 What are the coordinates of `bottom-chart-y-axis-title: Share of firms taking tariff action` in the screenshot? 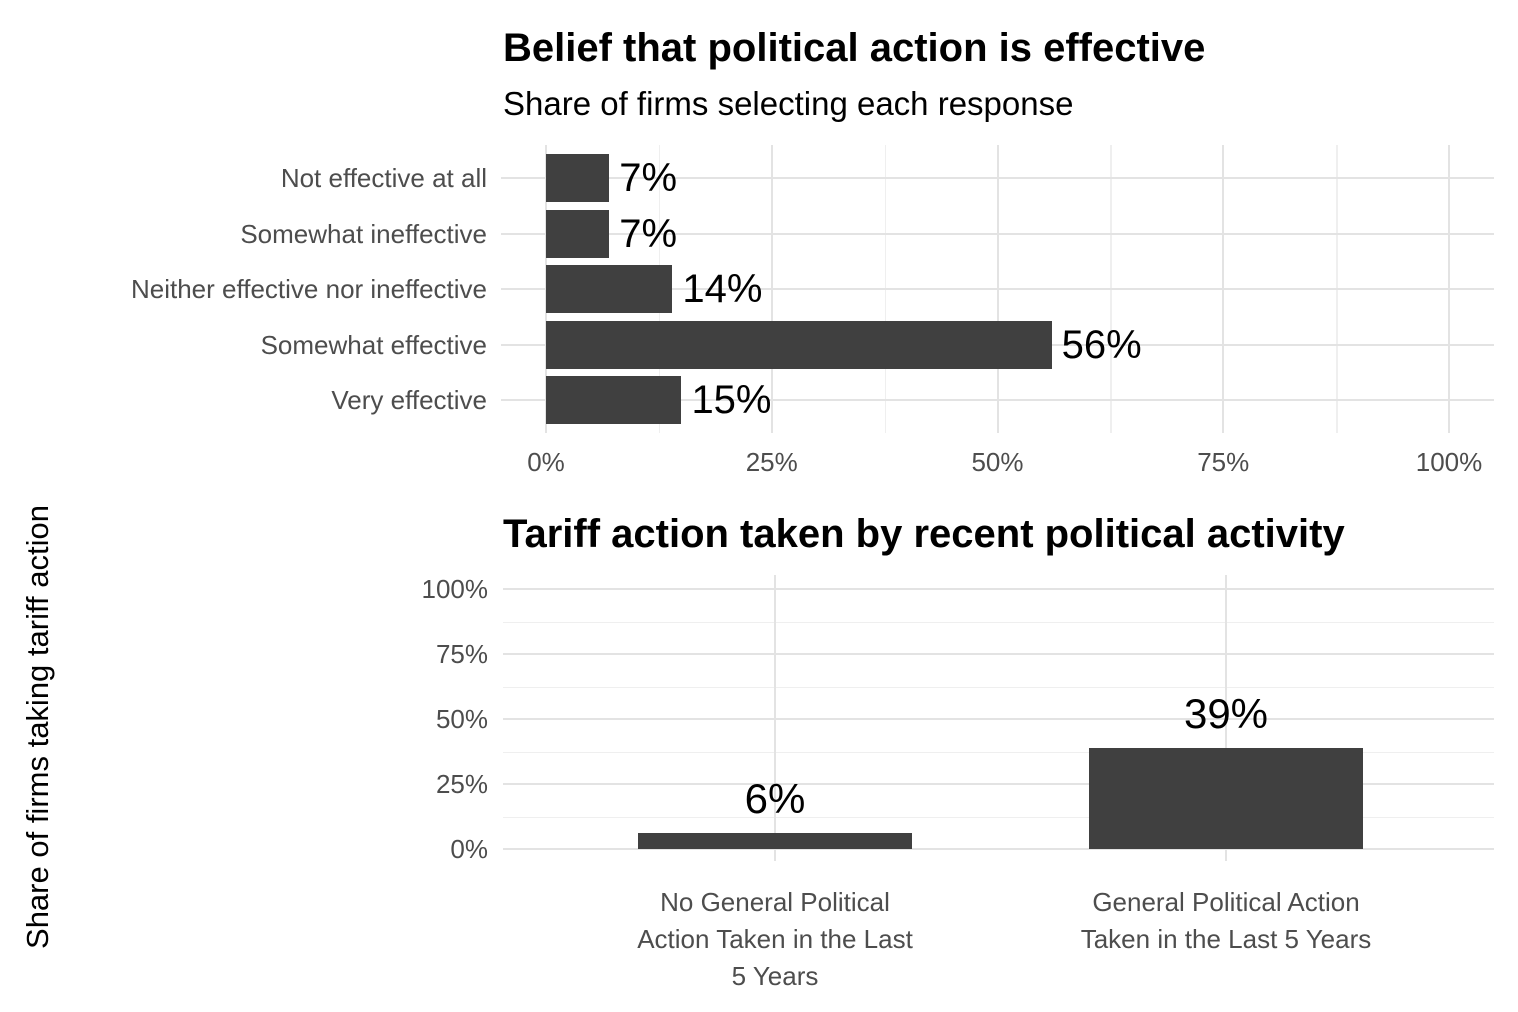 It's located at (37, 727).